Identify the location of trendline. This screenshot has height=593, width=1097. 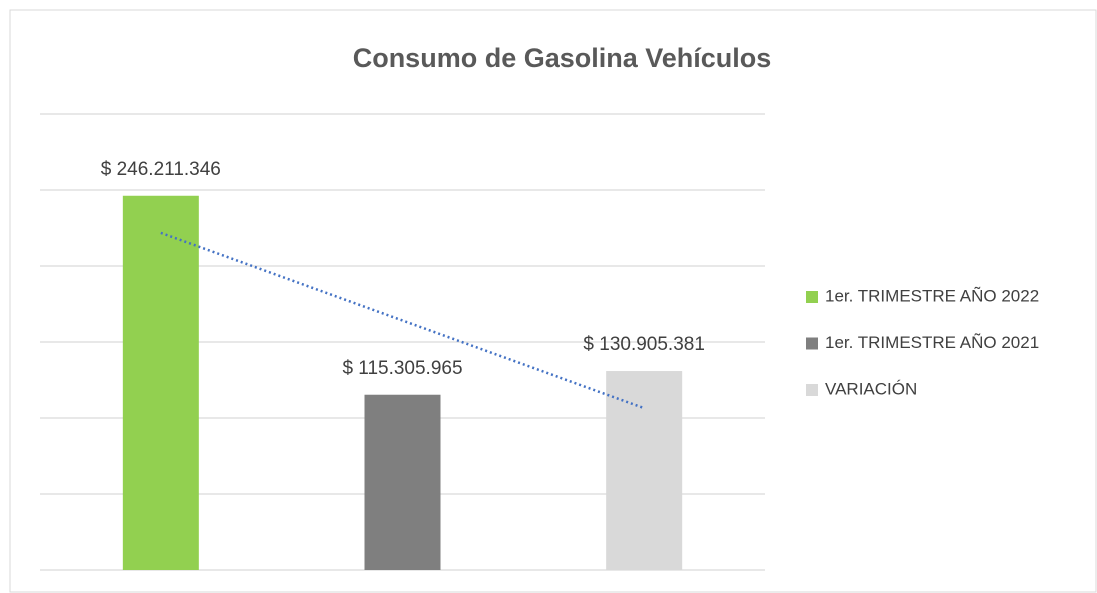
(402, 320).